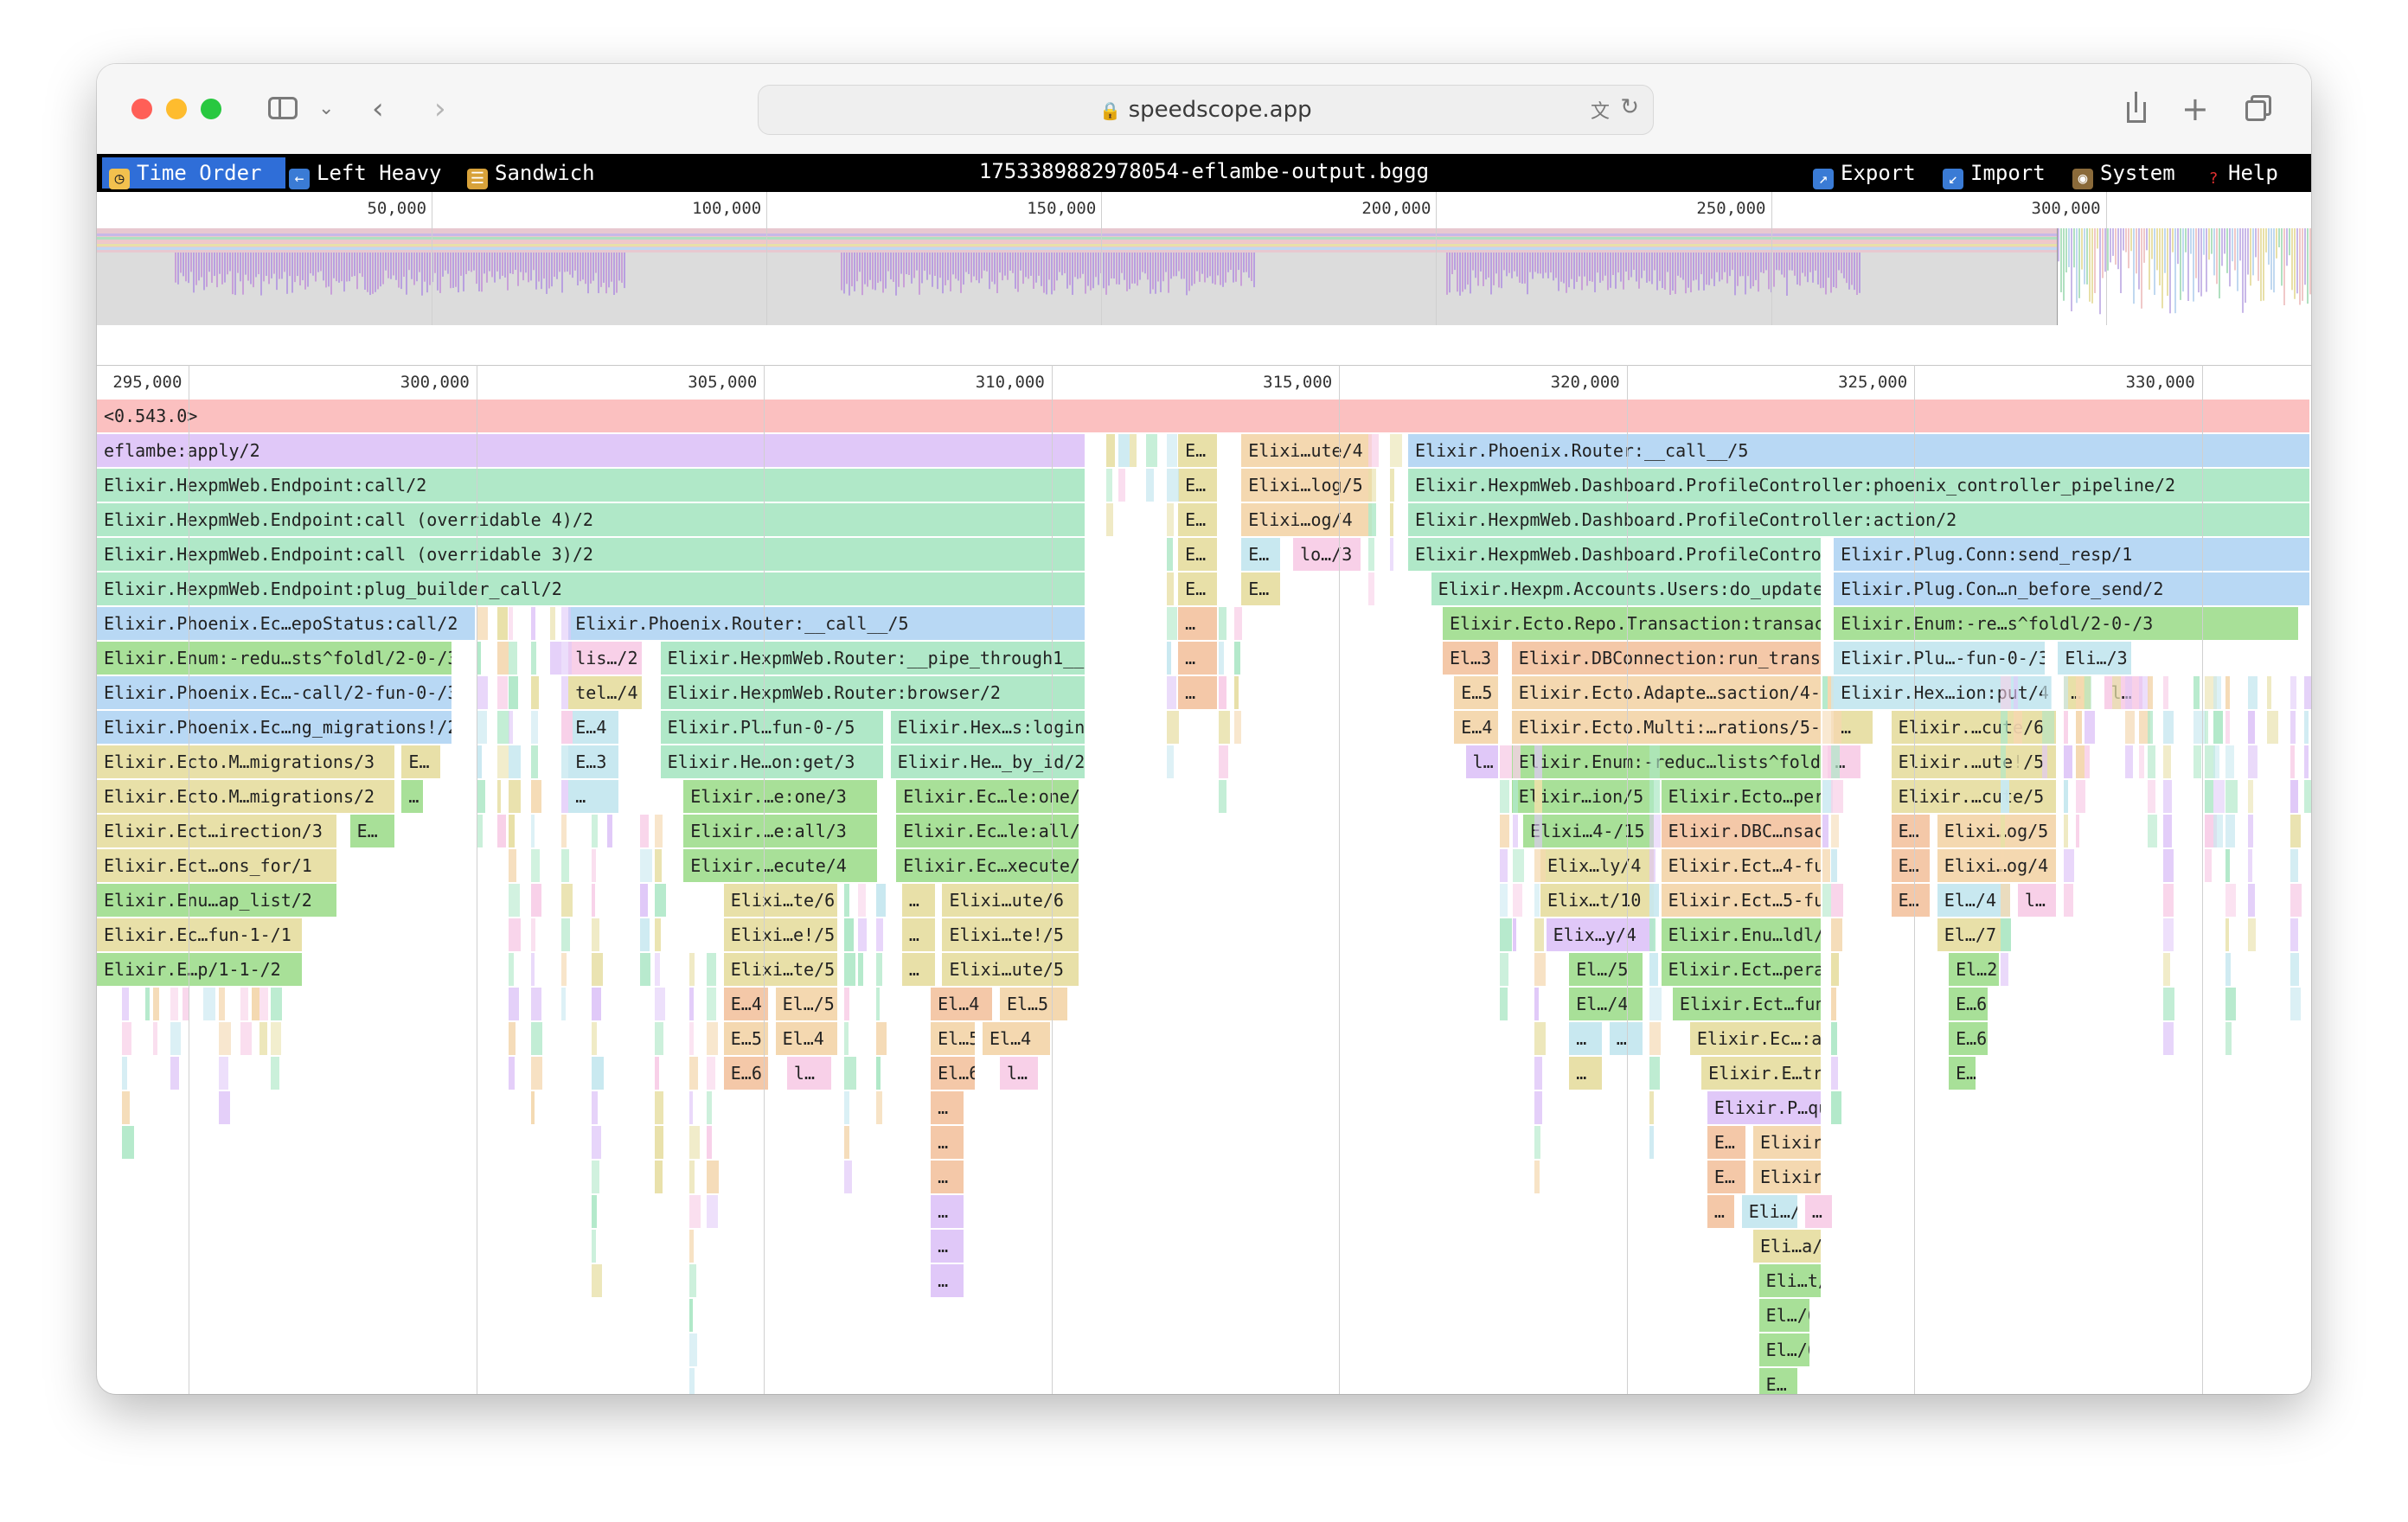 Image resolution: width=2408 pixels, height=1522 pixels. I want to click on flame-frame: Elixi…e!/5, so click(780, 934).